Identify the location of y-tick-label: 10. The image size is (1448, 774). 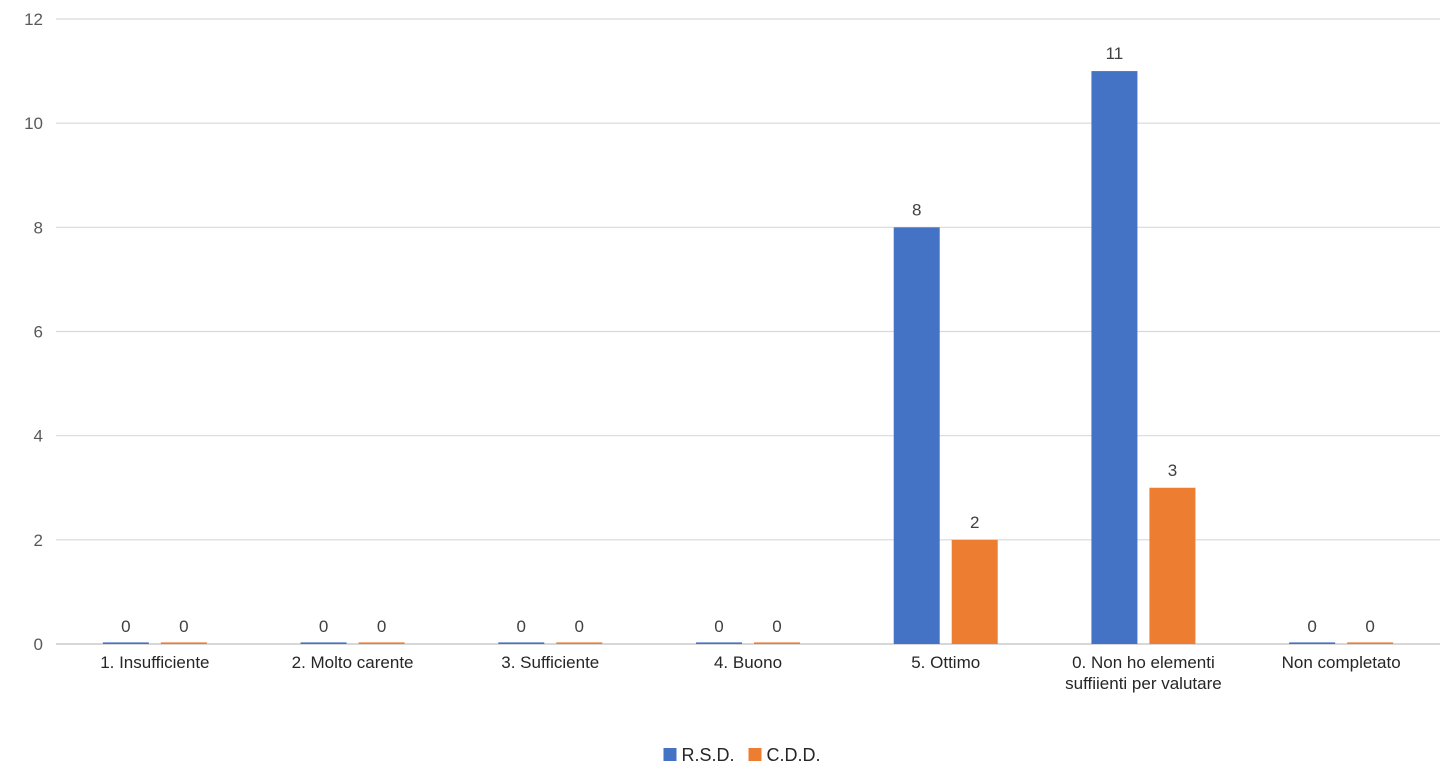
(33, 123).